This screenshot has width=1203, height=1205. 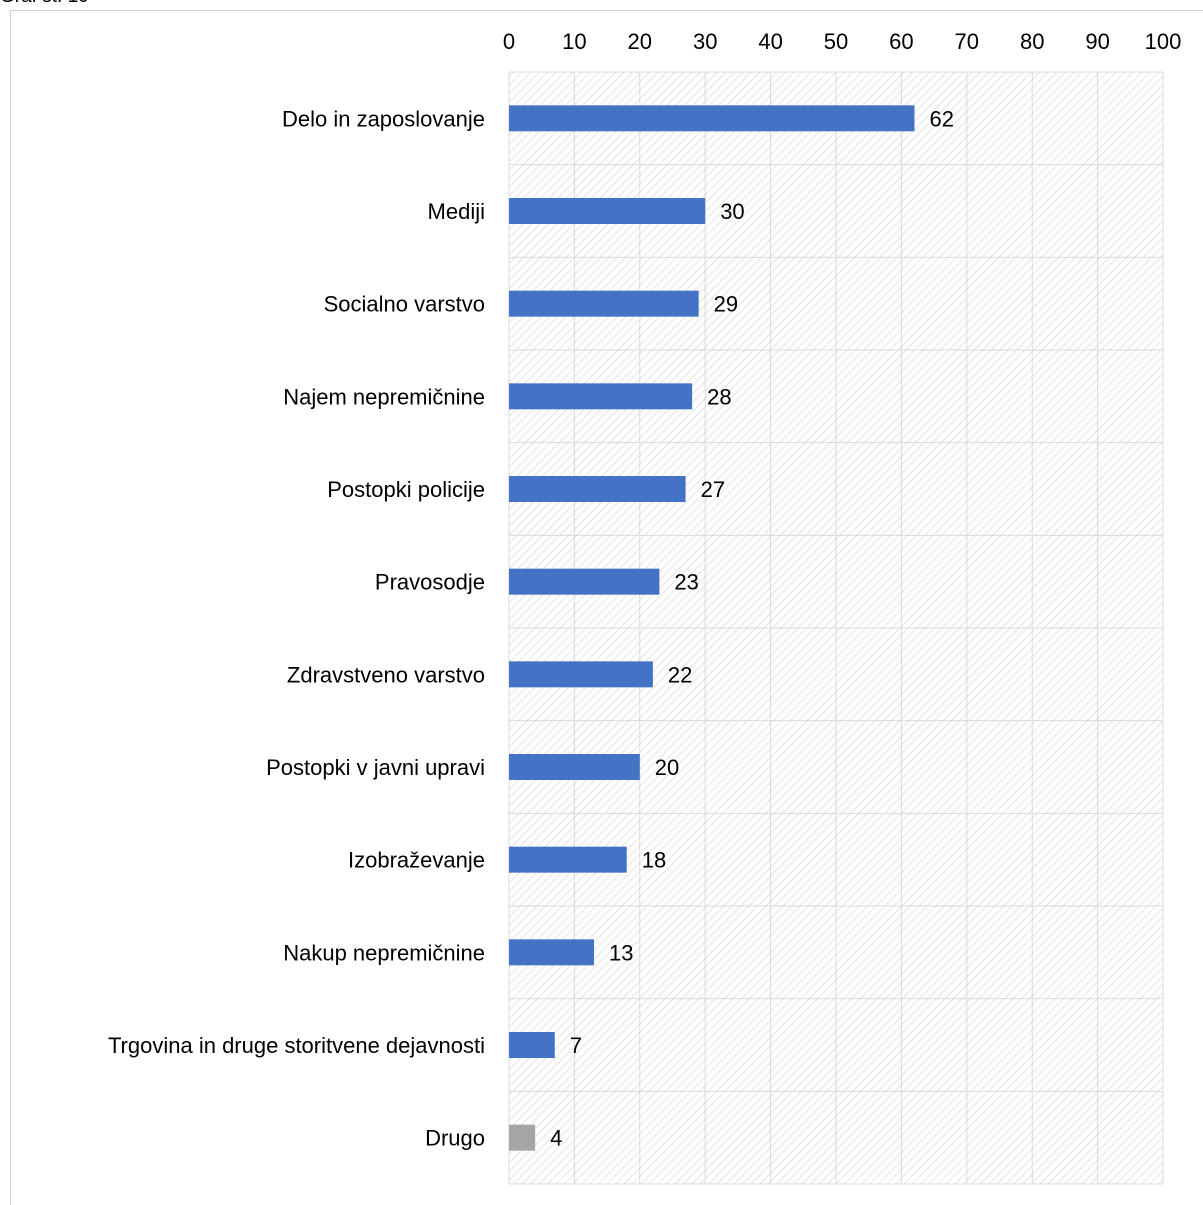 What do you see at coordinates (901, 41) in the screenshot?
I see `x-tick-label: 60` at bounding box center [901, 41].